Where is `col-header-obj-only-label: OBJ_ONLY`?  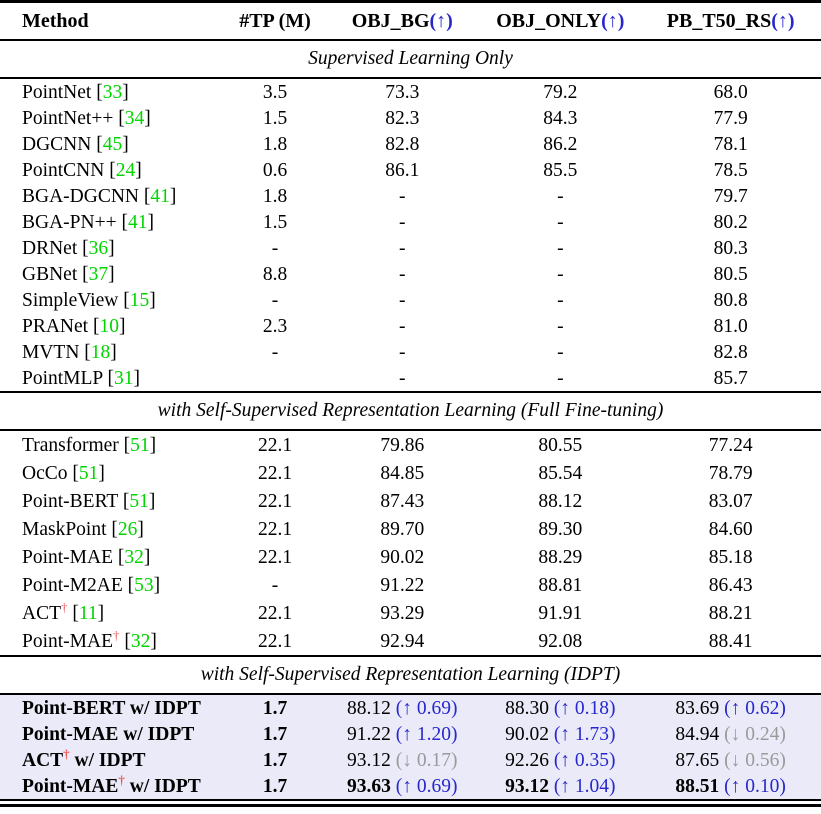
col-header-obj-only-label: OBJ_ONLY is located at coordinates (549, 21).